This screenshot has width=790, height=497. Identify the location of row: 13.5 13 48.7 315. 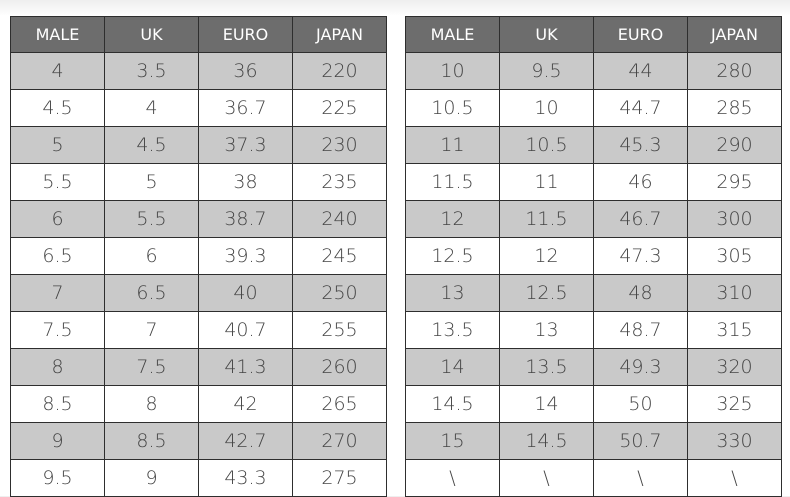
(593, 330).